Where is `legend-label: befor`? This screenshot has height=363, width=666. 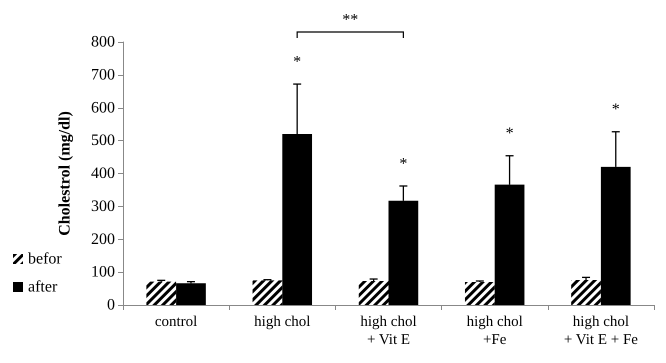 legend-label: befor is located at coordinates (45, 259).